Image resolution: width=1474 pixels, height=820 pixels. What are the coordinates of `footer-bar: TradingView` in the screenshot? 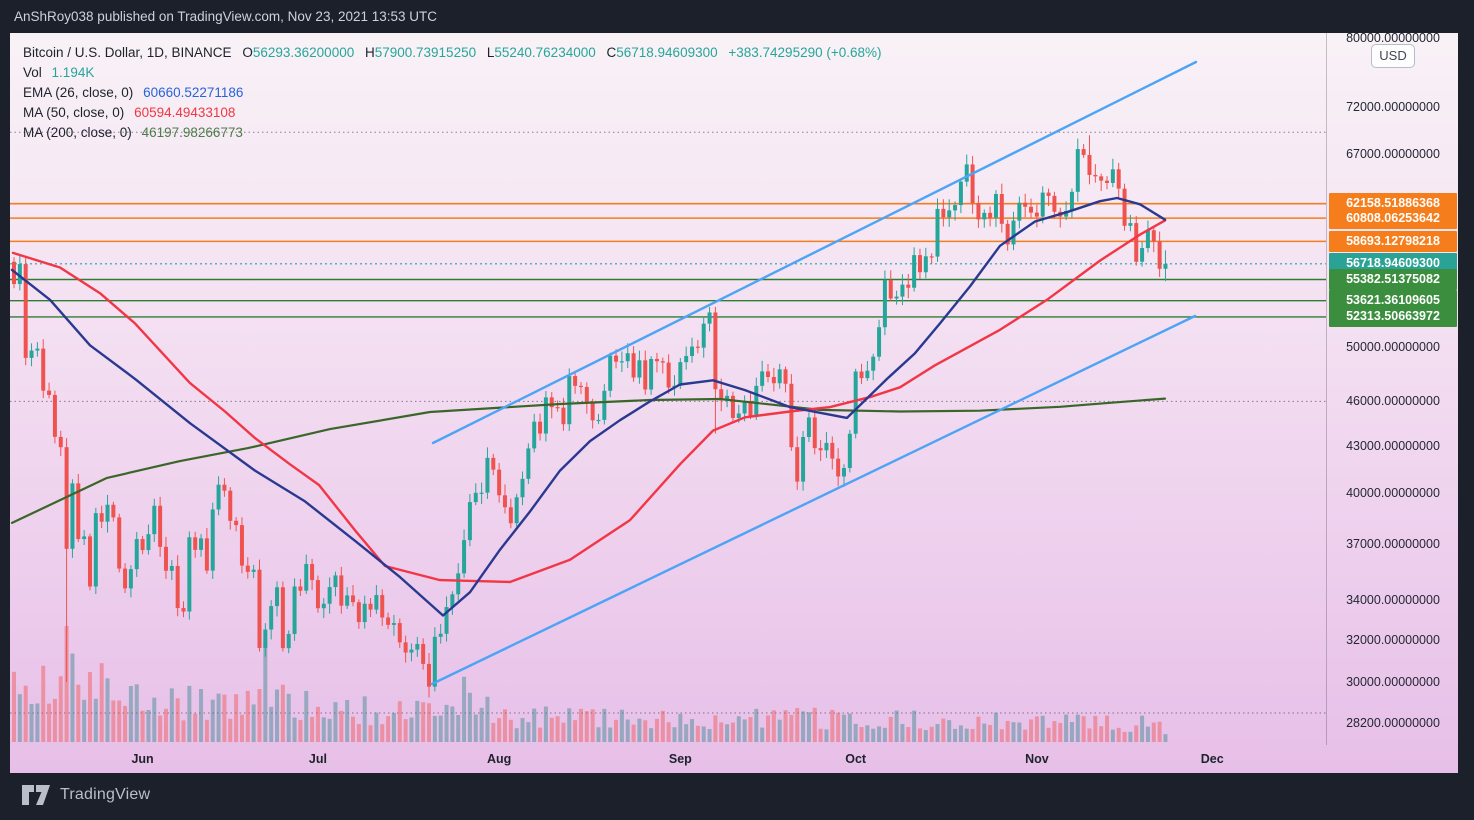 It's located at (737, 796).